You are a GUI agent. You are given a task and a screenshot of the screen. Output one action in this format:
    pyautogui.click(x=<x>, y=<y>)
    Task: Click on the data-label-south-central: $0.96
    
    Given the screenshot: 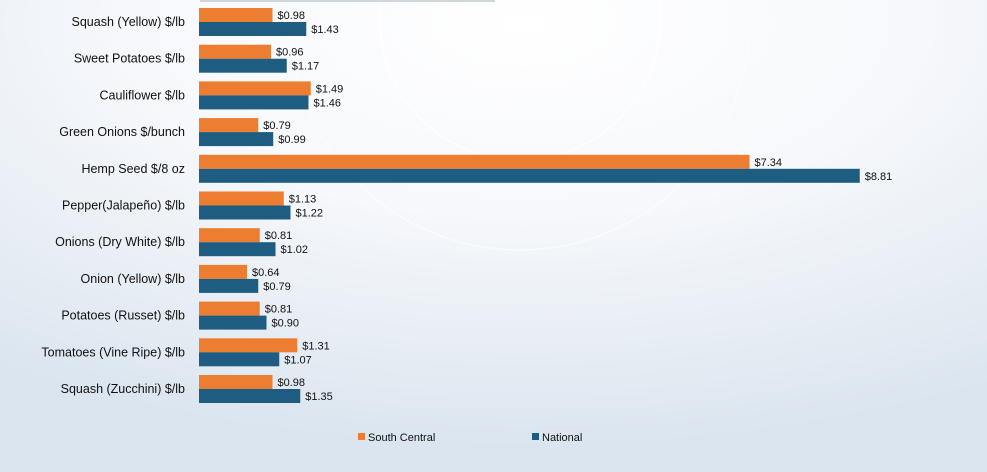 What is the action you would take?
    pyautogui.click(x=290, y=53)
    